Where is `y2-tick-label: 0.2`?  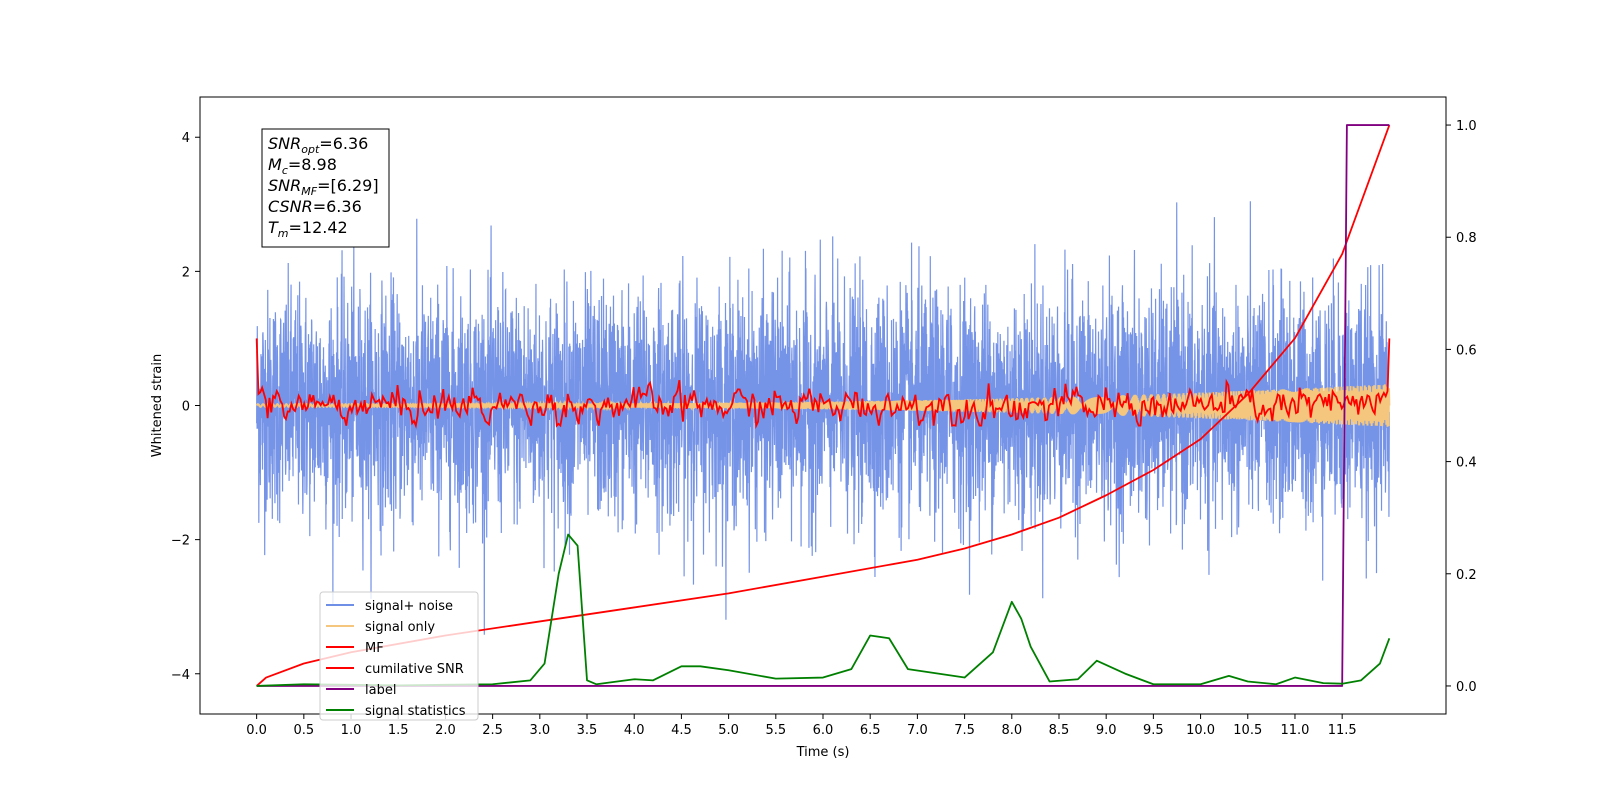
y2-tick-label: 0.2 is located at coordinates (1466, 575).